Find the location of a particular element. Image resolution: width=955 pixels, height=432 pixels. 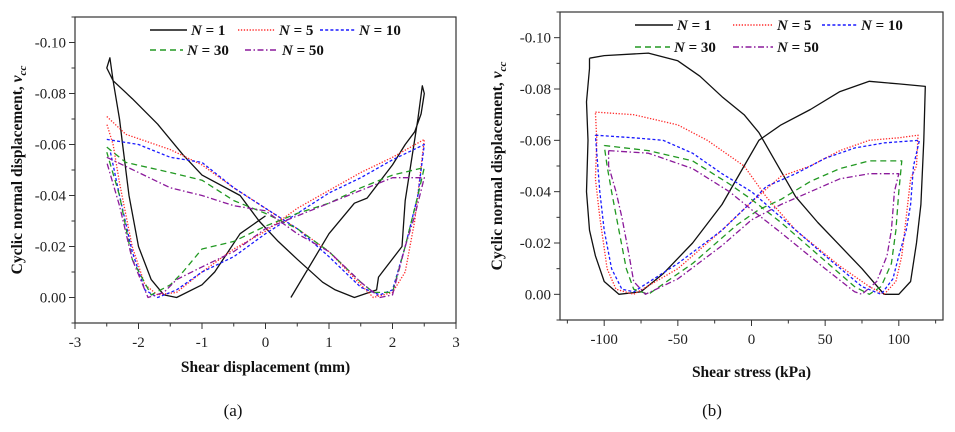

x-tick-label: 1 is located at coordinates (329, 343).